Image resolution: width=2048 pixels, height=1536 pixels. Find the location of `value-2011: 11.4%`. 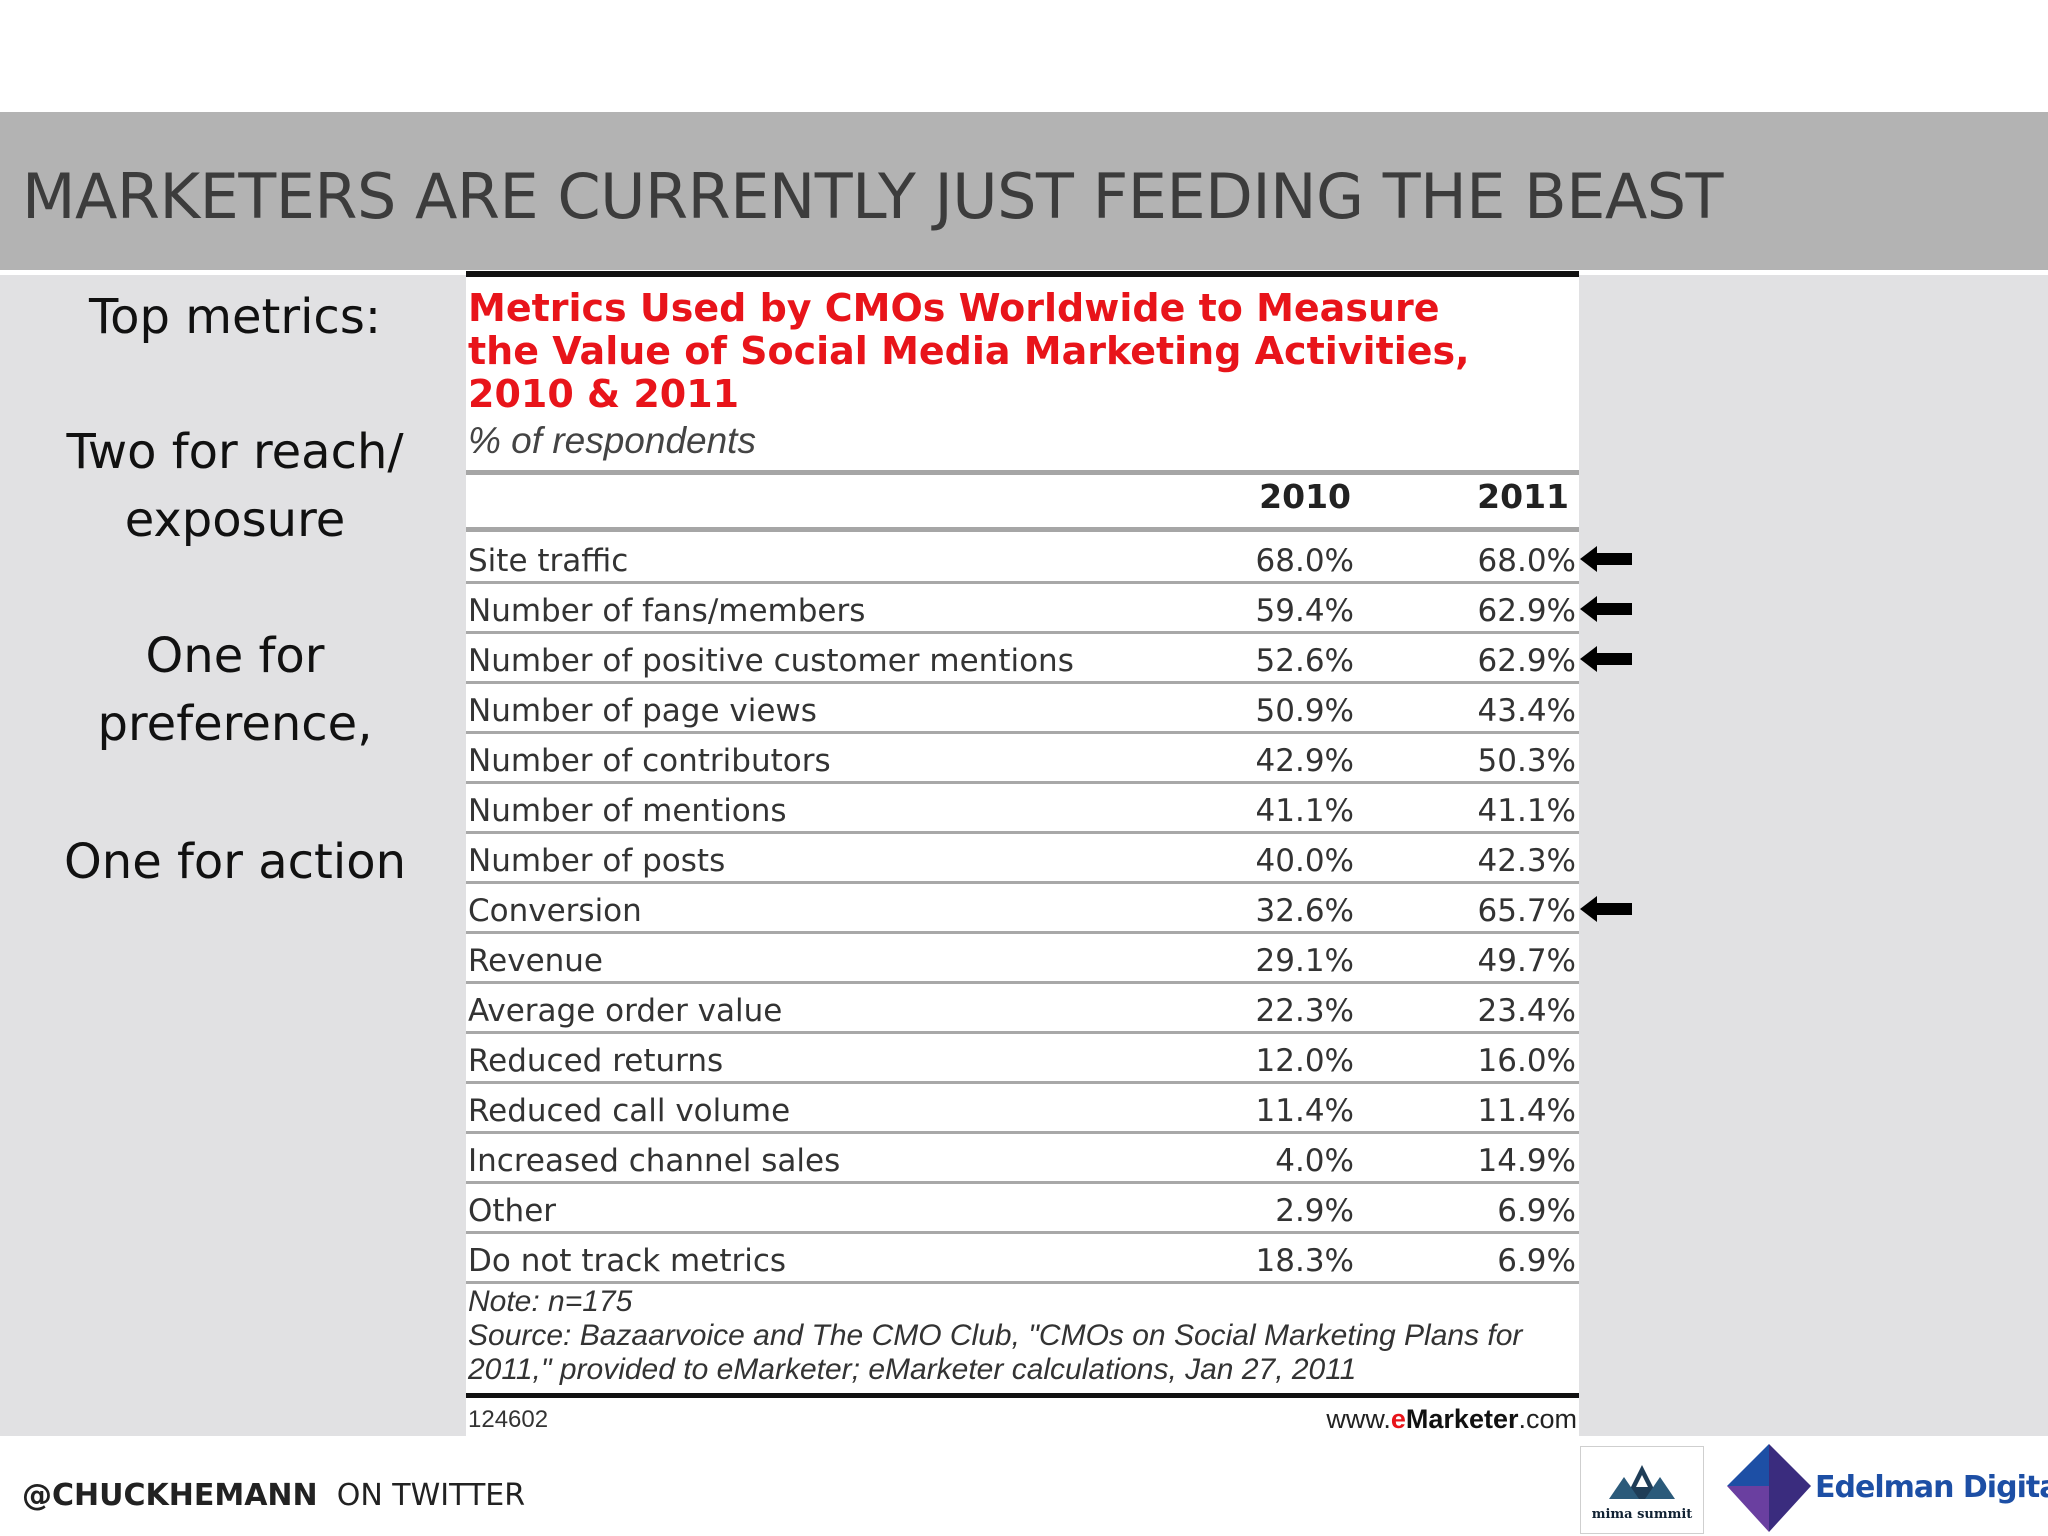

value-2011: 11.4% is located at coordinates (1526, 1111).